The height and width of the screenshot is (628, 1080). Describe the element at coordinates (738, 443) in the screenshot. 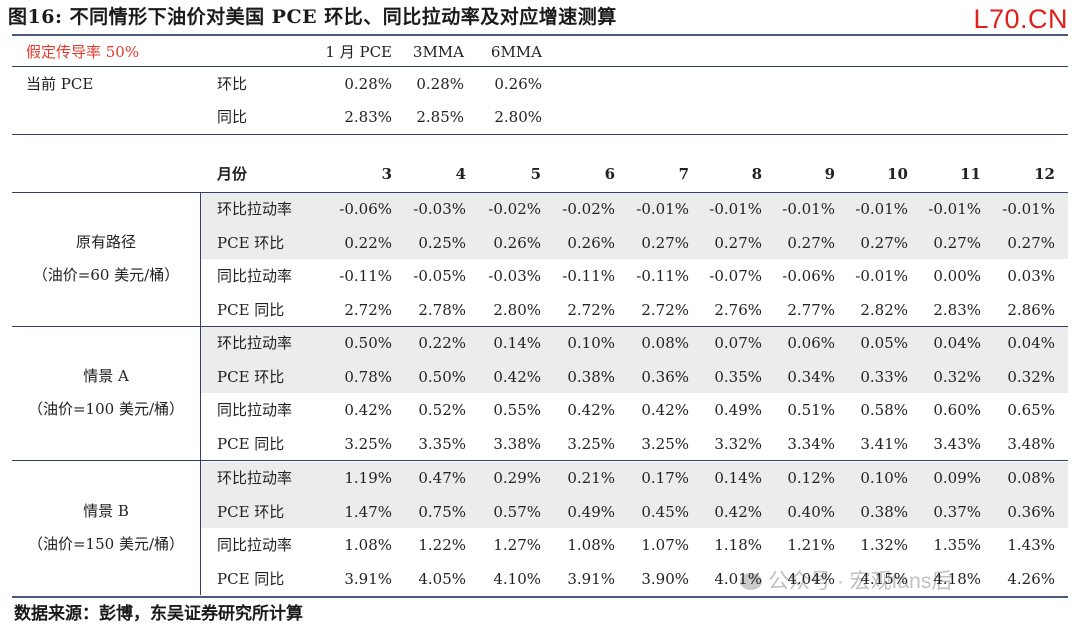

I see `scenario-value-cell: 3.32%` at that location.